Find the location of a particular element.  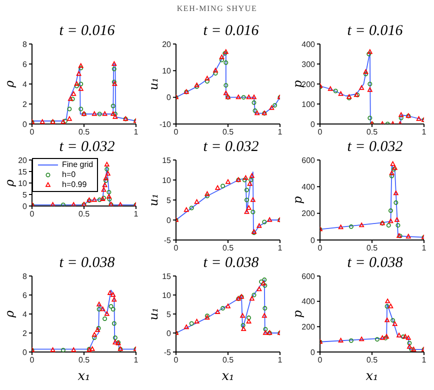

y-tick-label: 6 is located at coordinates (25, 64).